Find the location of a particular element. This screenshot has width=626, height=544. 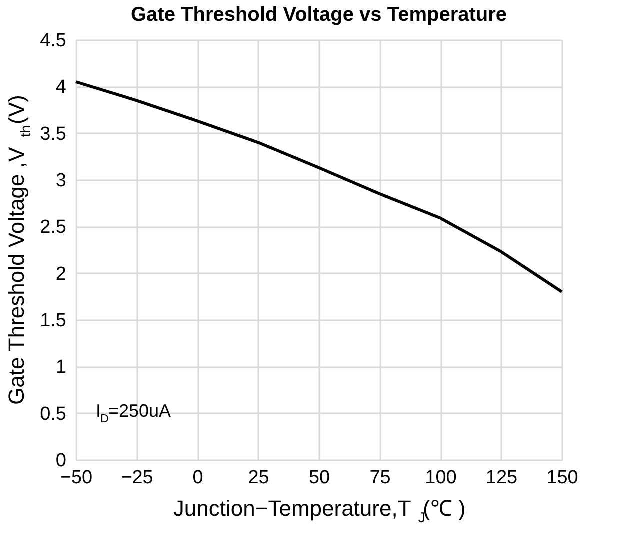

y-axis-title: Gate Threshold Voltage ,Vth(V) is located at coordinates (19, 250).